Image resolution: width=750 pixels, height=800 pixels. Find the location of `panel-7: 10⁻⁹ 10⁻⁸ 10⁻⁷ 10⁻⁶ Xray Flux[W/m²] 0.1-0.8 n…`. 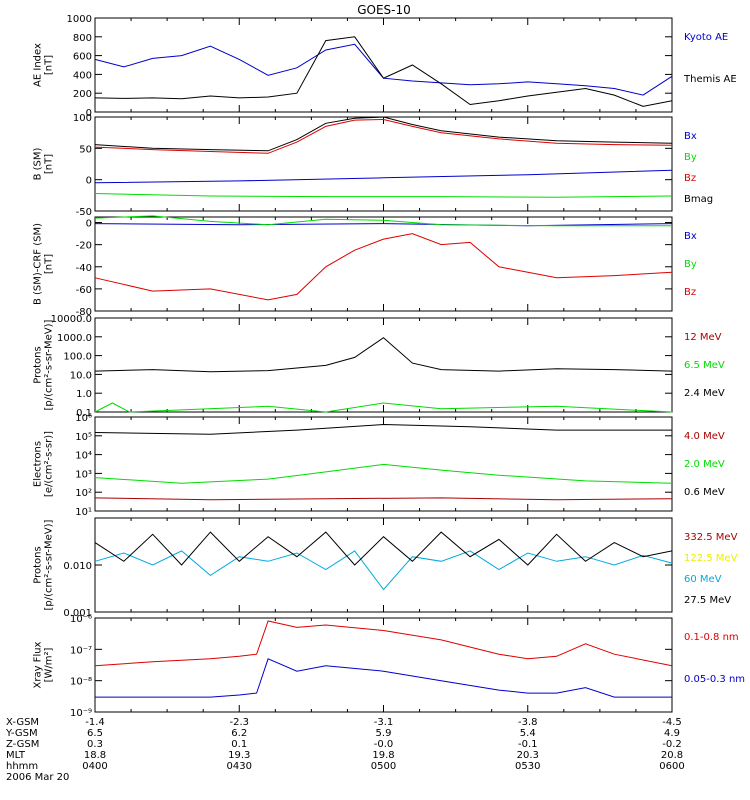

panel-7: 10⁻⁹ 10⁻⁸ 10⁻⁷ 10⁻⁶ Xray Flux[W/m²] 0.1-0.8 n… is located at coordinates (389, 666).